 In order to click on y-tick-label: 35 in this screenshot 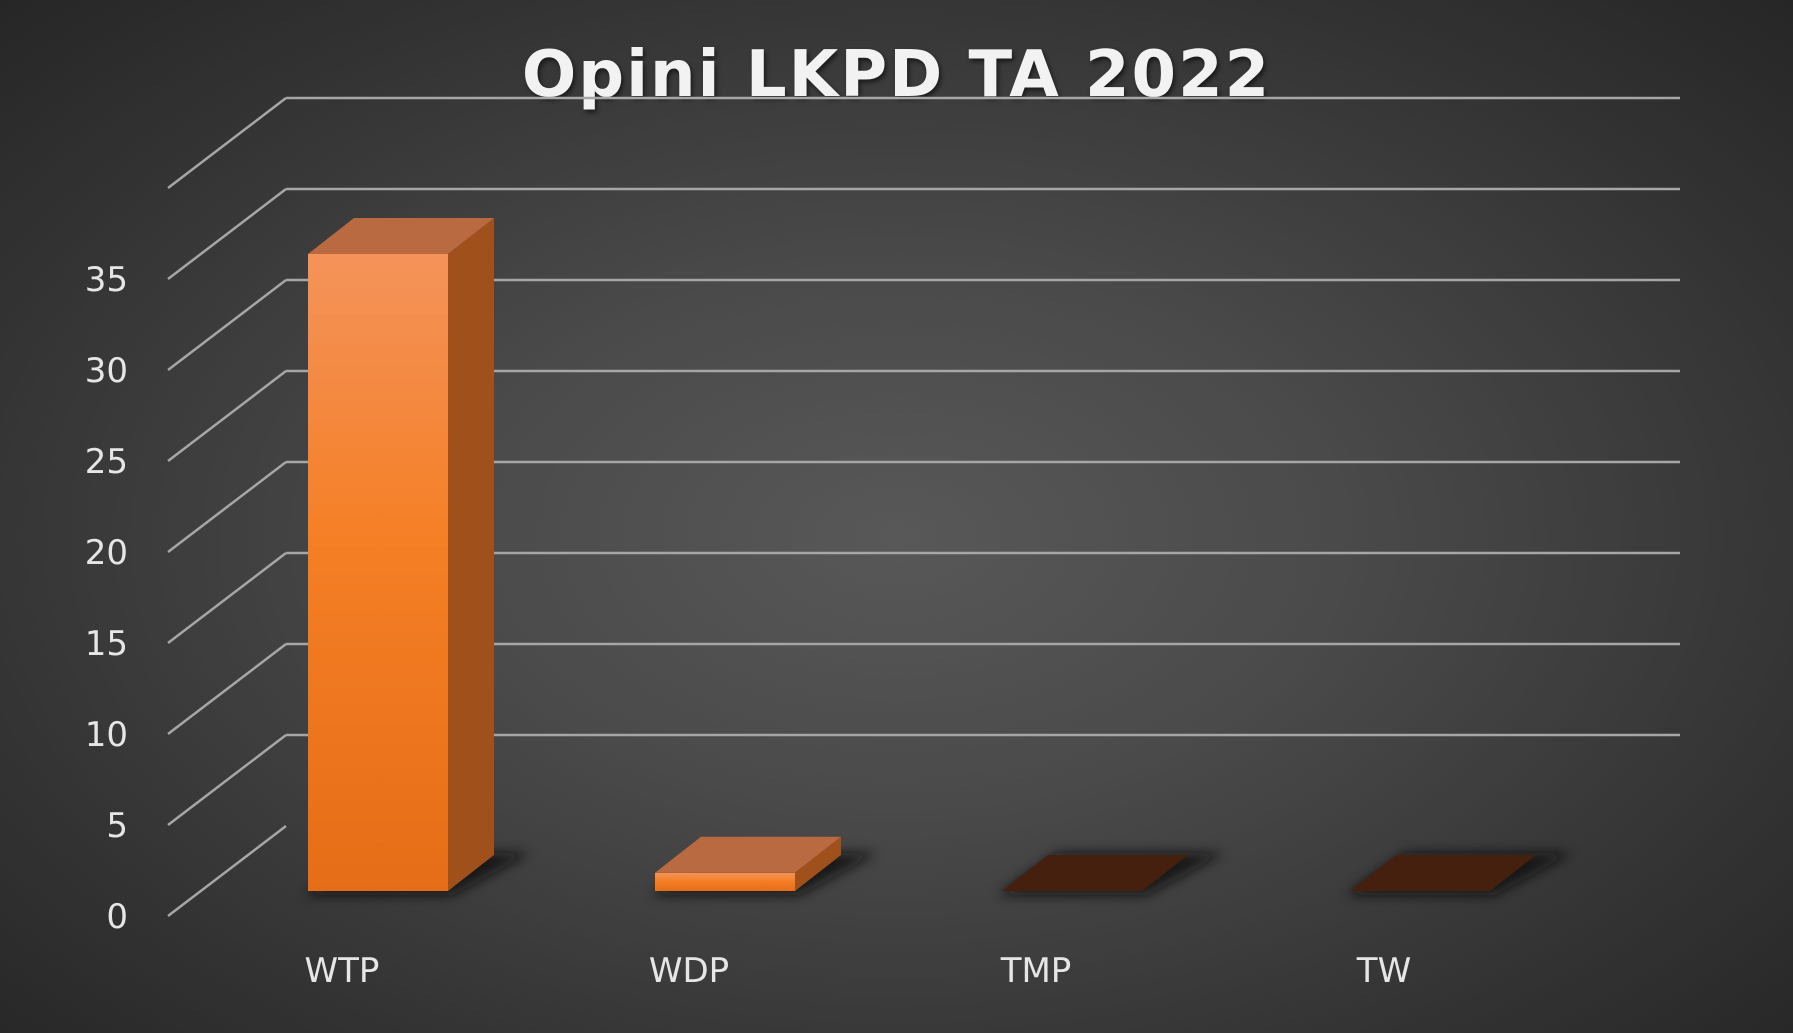, I will do `click(106, 280)`.